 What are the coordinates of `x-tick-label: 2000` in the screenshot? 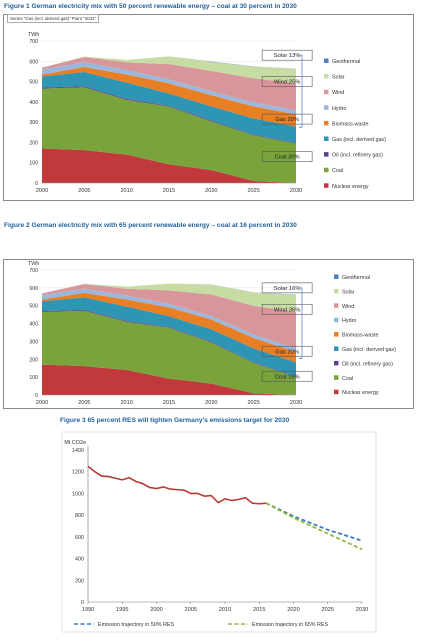 It's located at (156, 610).